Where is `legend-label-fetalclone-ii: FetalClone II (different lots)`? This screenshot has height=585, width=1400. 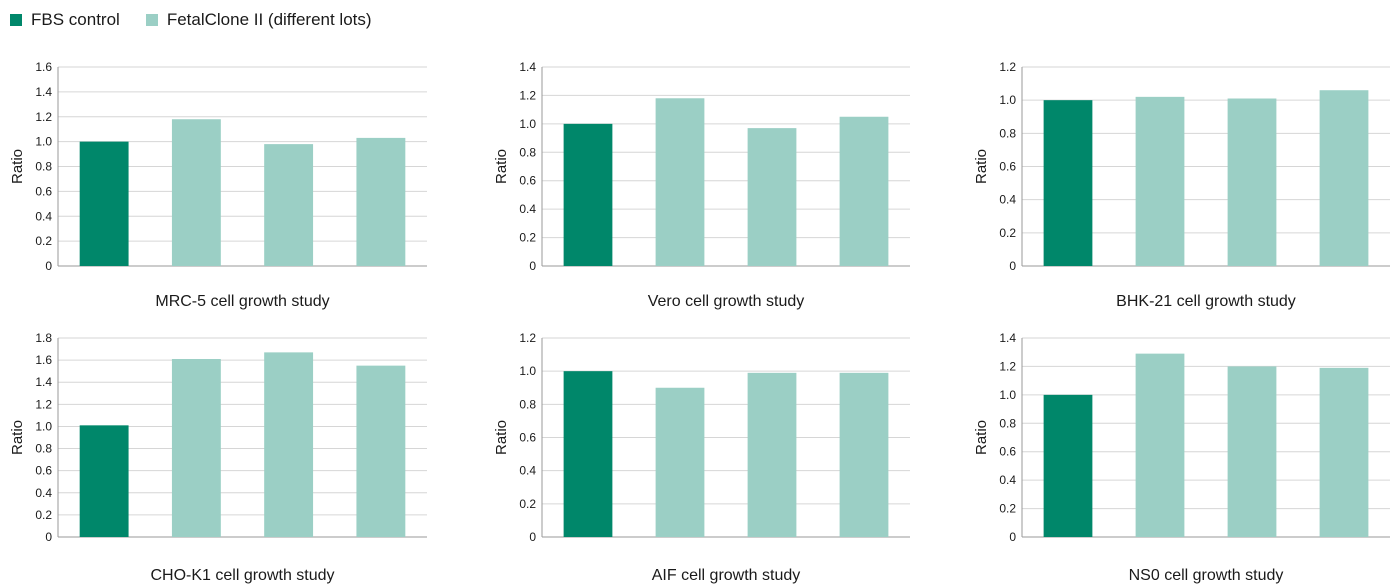
legend-label-fetalclone-ii: FetalClone II (different lots) is located at coordinates (269, 19).